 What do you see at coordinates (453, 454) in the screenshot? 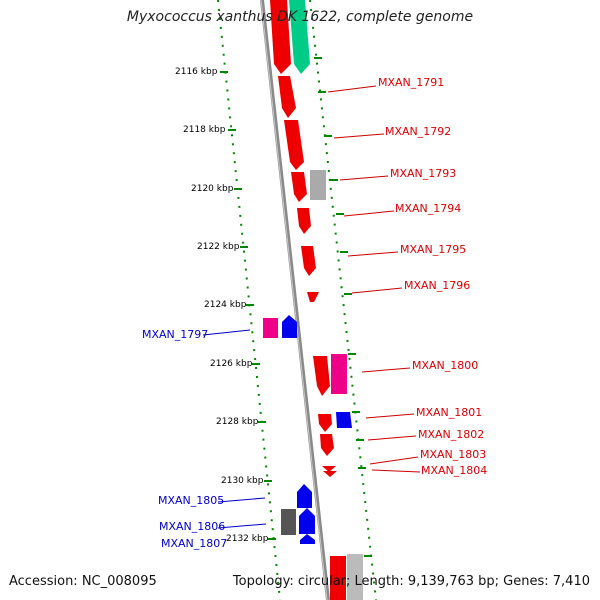
I see `gene-label-mxan-1803: MXAN_1803` at bounding box center [453, 454].